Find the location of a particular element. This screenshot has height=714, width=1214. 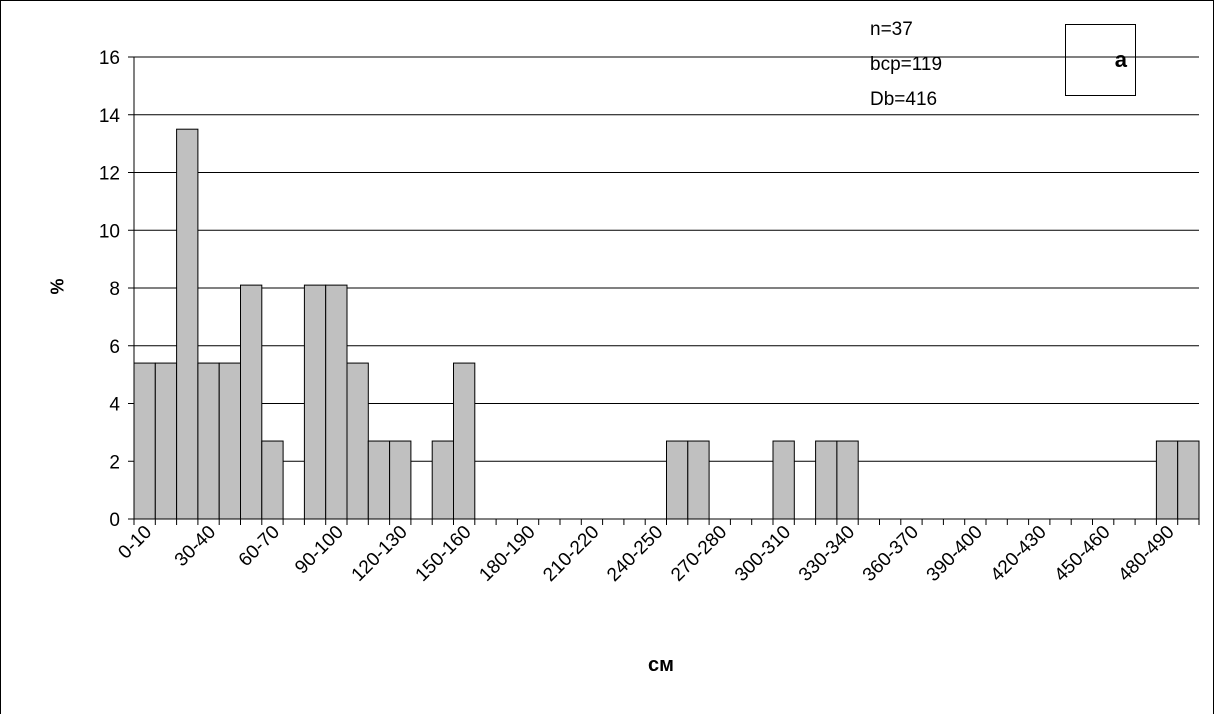

x-tick-label: 30-40 is located at coordinates (195, 546).